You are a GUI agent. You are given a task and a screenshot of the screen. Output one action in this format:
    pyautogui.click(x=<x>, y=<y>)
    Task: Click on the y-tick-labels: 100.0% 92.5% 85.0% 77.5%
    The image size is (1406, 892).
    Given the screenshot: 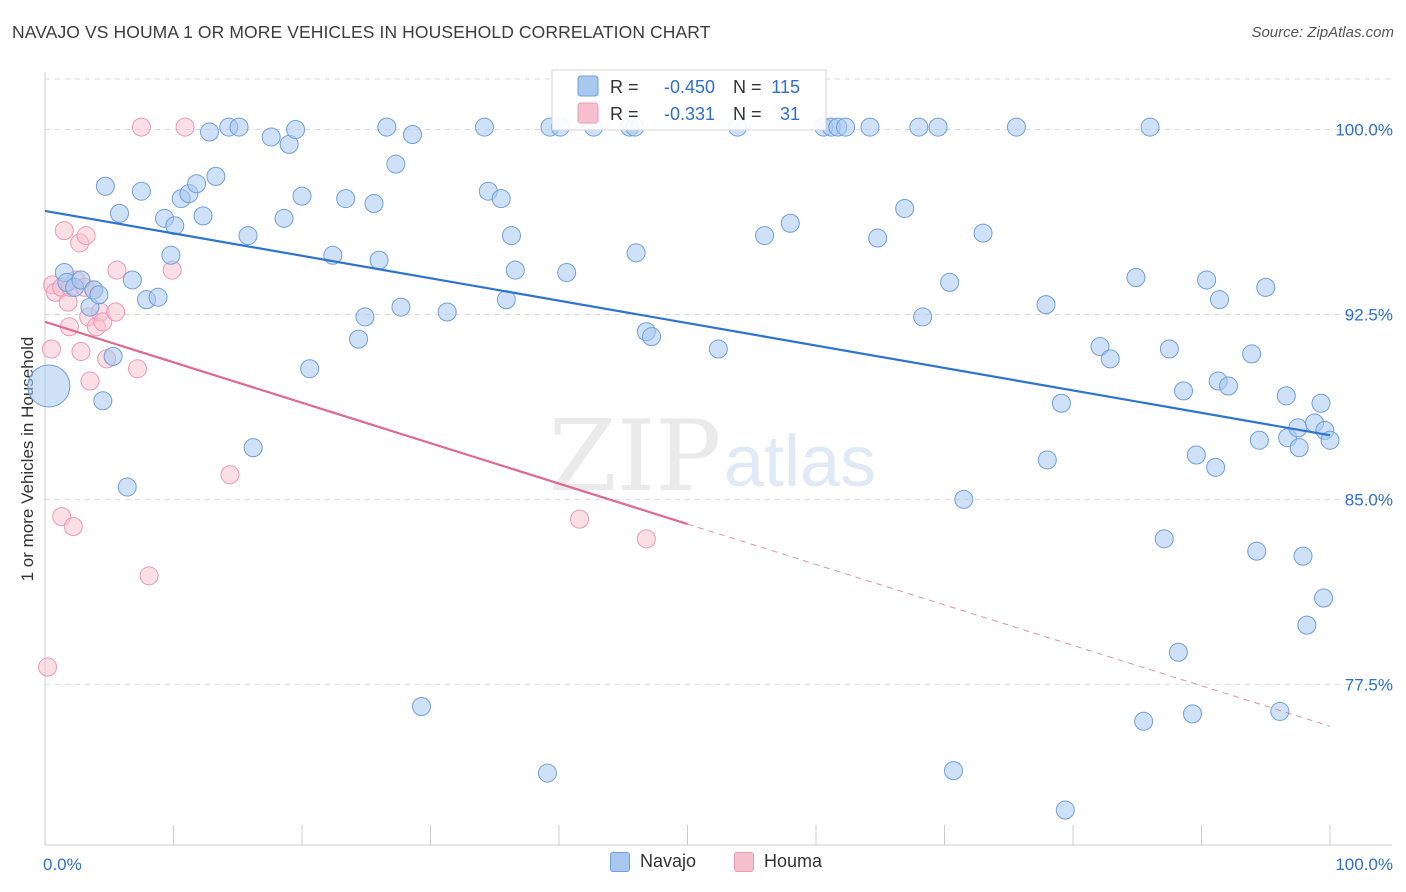 What is the action you would take?
    pyautogui.click(x=1364, y=408)
    